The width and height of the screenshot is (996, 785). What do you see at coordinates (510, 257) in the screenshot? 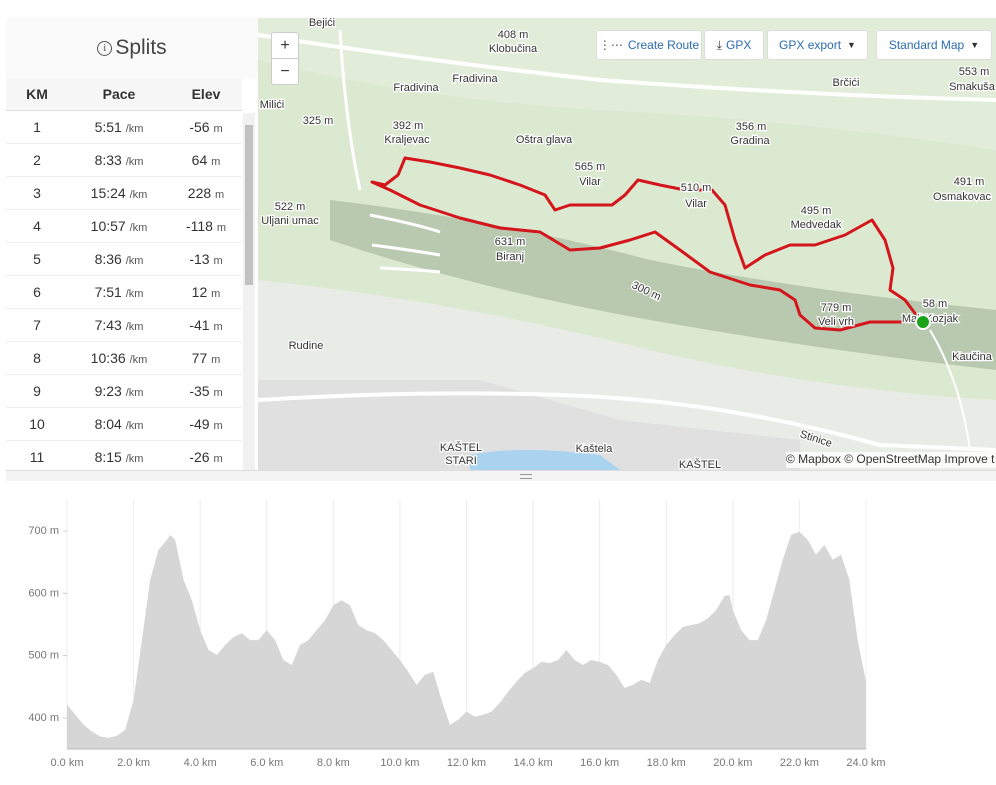
I see `map-label: Biranj` at bounding box center [510, 257].